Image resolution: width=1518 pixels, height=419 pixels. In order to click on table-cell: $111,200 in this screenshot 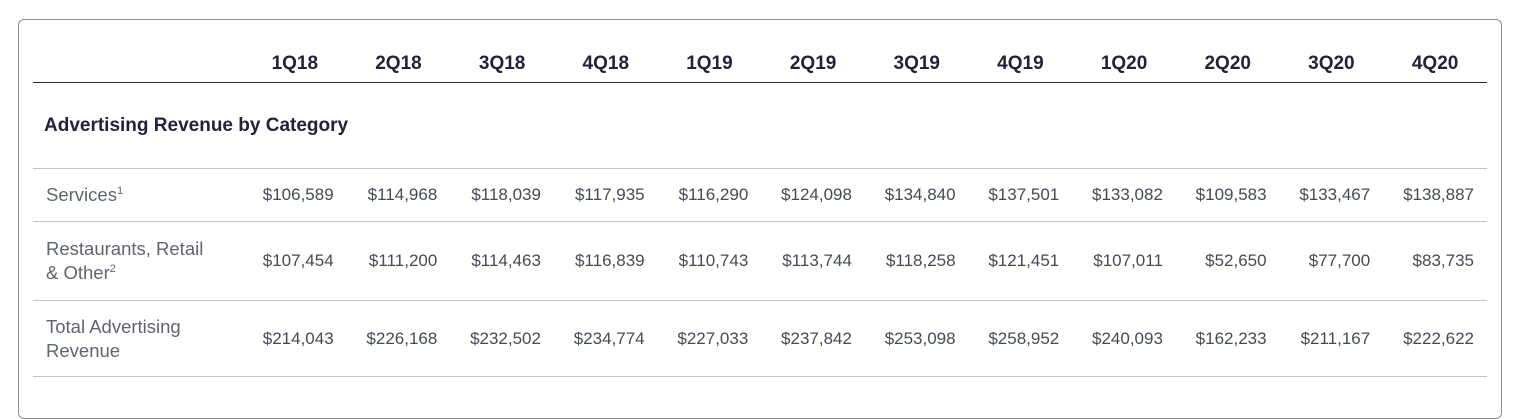, I will do `click(398, 261)`.